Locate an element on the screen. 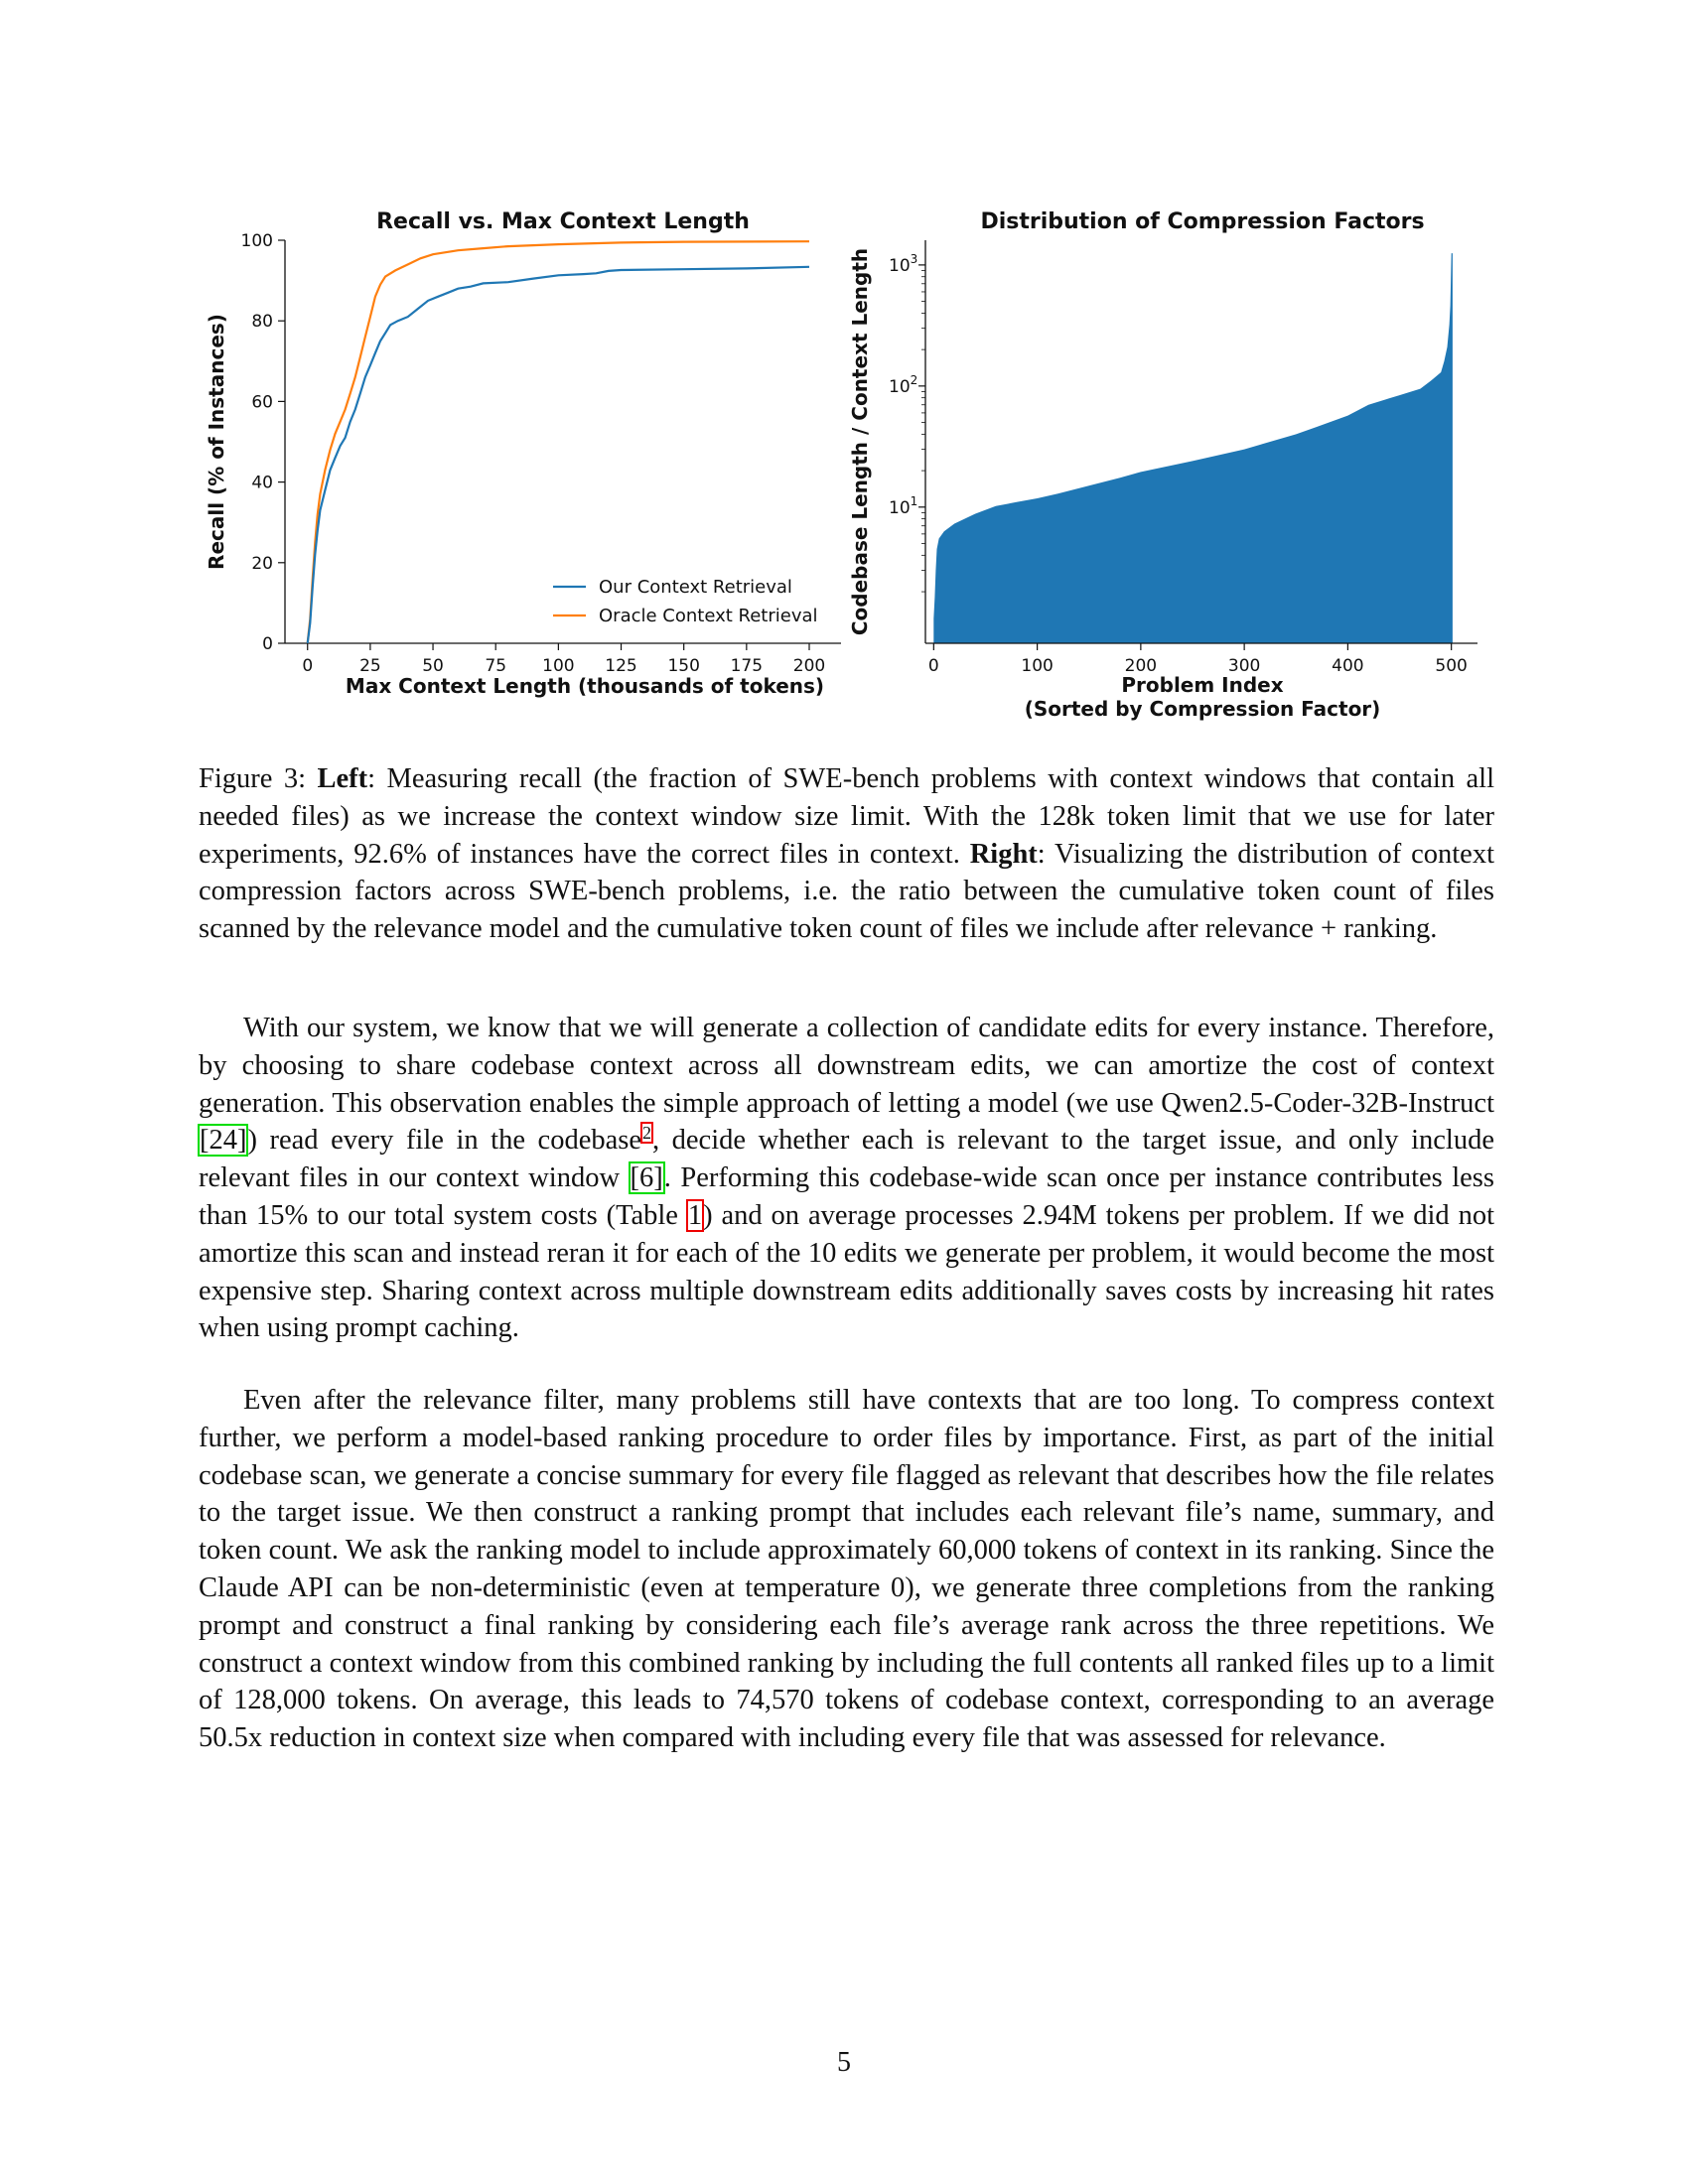 Image resolution: width=1688 pixels, height=2184 pixels. right-x-tick-label: 0 is located at coordinates (933, 666).